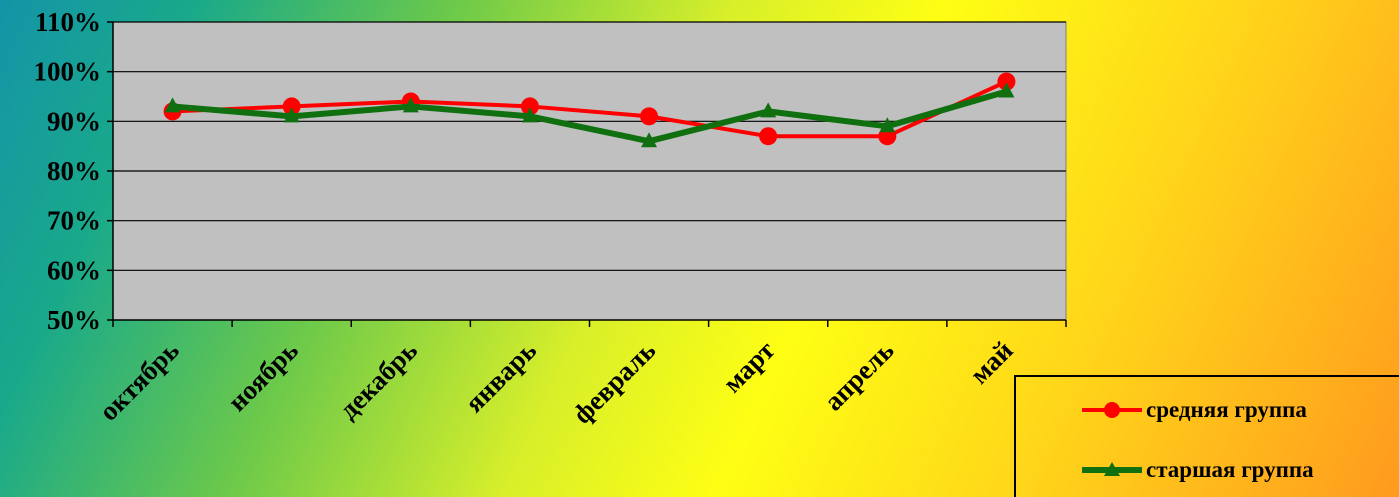 The height and width of the screenshot is (497, 1399). I want to click on x-tick-label: ноябрь, so click(263, 376).